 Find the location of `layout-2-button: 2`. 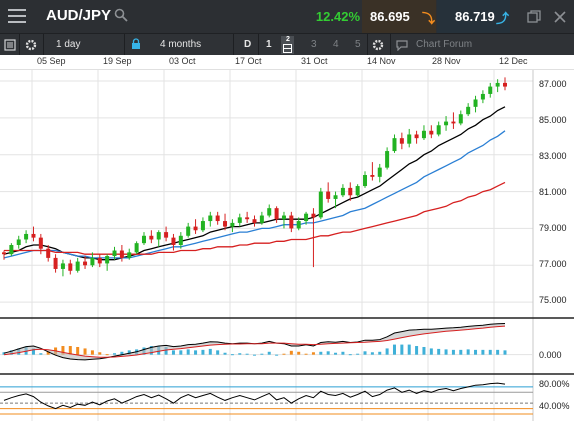

layout-2-button: 2 is located at coordinates (287, 45).